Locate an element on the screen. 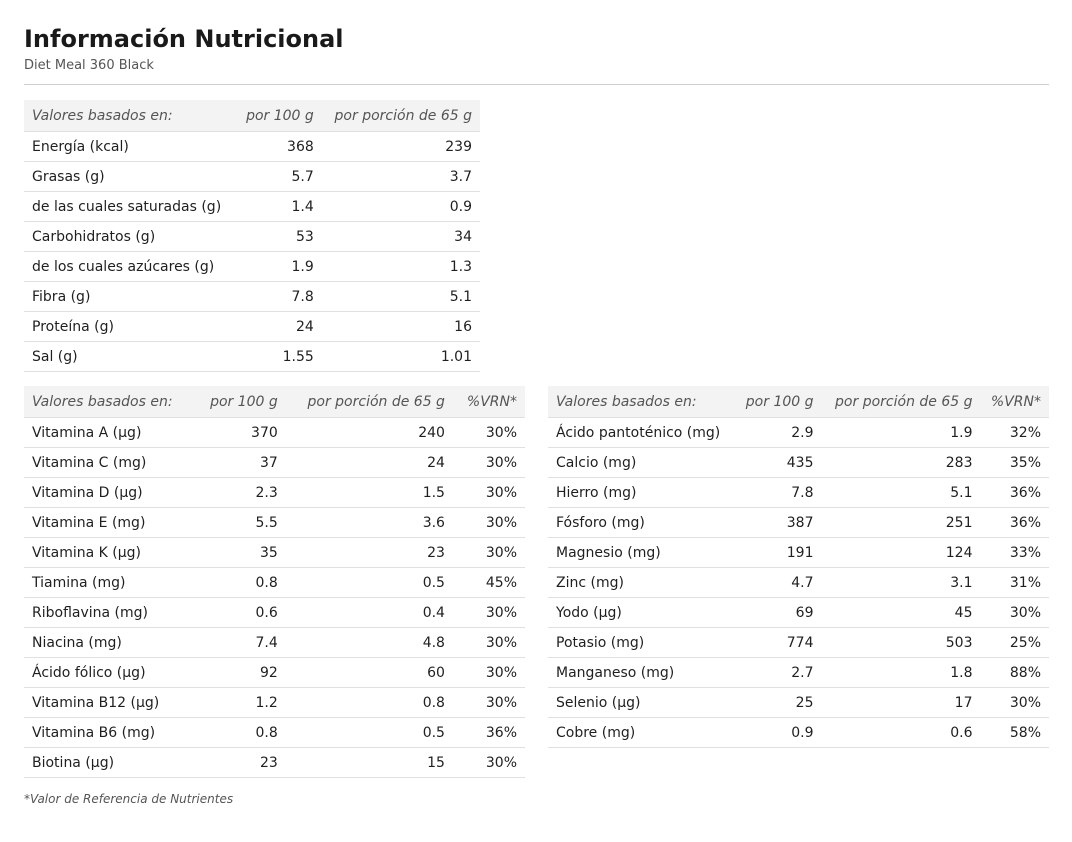  nutrient-name: Vitamina E (mg) is located at coordinates (109, 522).